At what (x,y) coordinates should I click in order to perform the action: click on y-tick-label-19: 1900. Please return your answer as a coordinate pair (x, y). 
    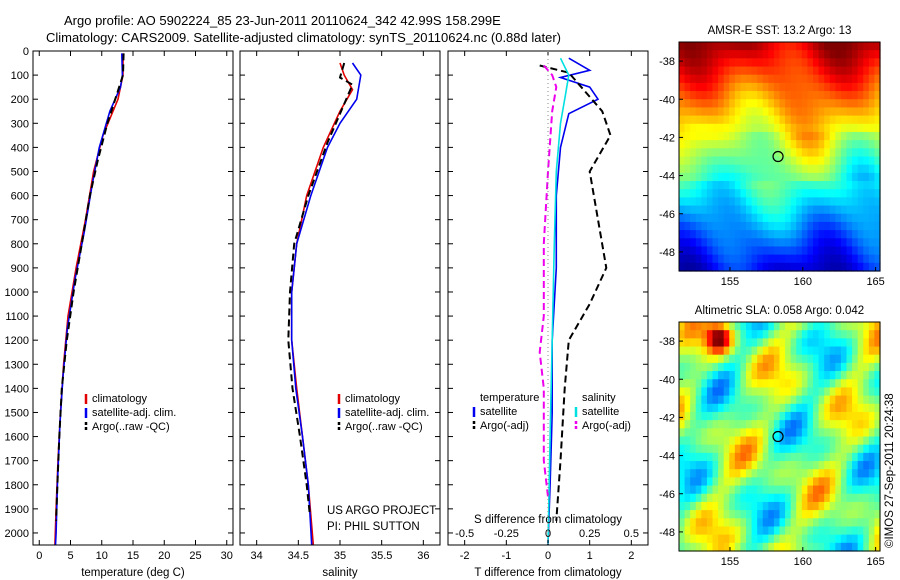
    Looking at the image, I should click on (17, 510).